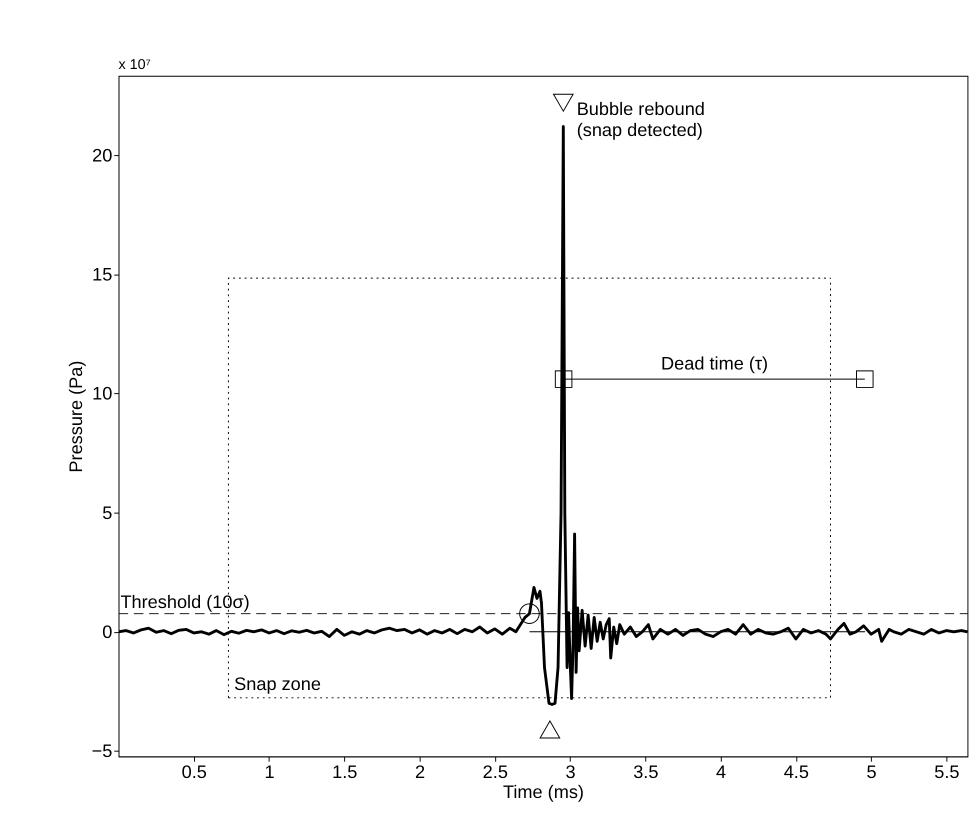 The width and height of the screenshot is (977, 830). I want to click on x-tick-label: 2.5, so click(495, 772).